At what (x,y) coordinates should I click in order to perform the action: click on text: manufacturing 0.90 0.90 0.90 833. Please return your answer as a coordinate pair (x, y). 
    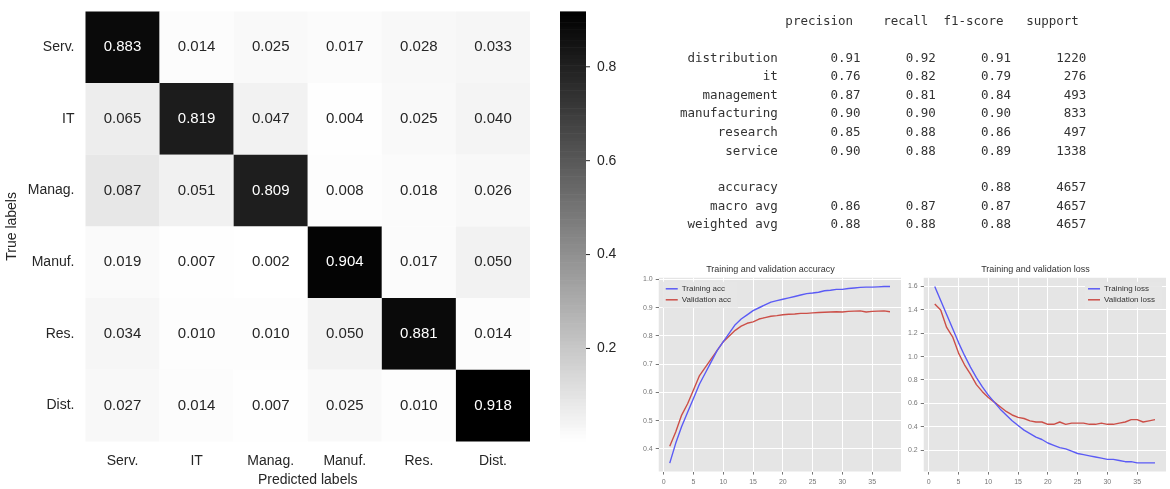
    Looking at the image, I should click on (884, 113).